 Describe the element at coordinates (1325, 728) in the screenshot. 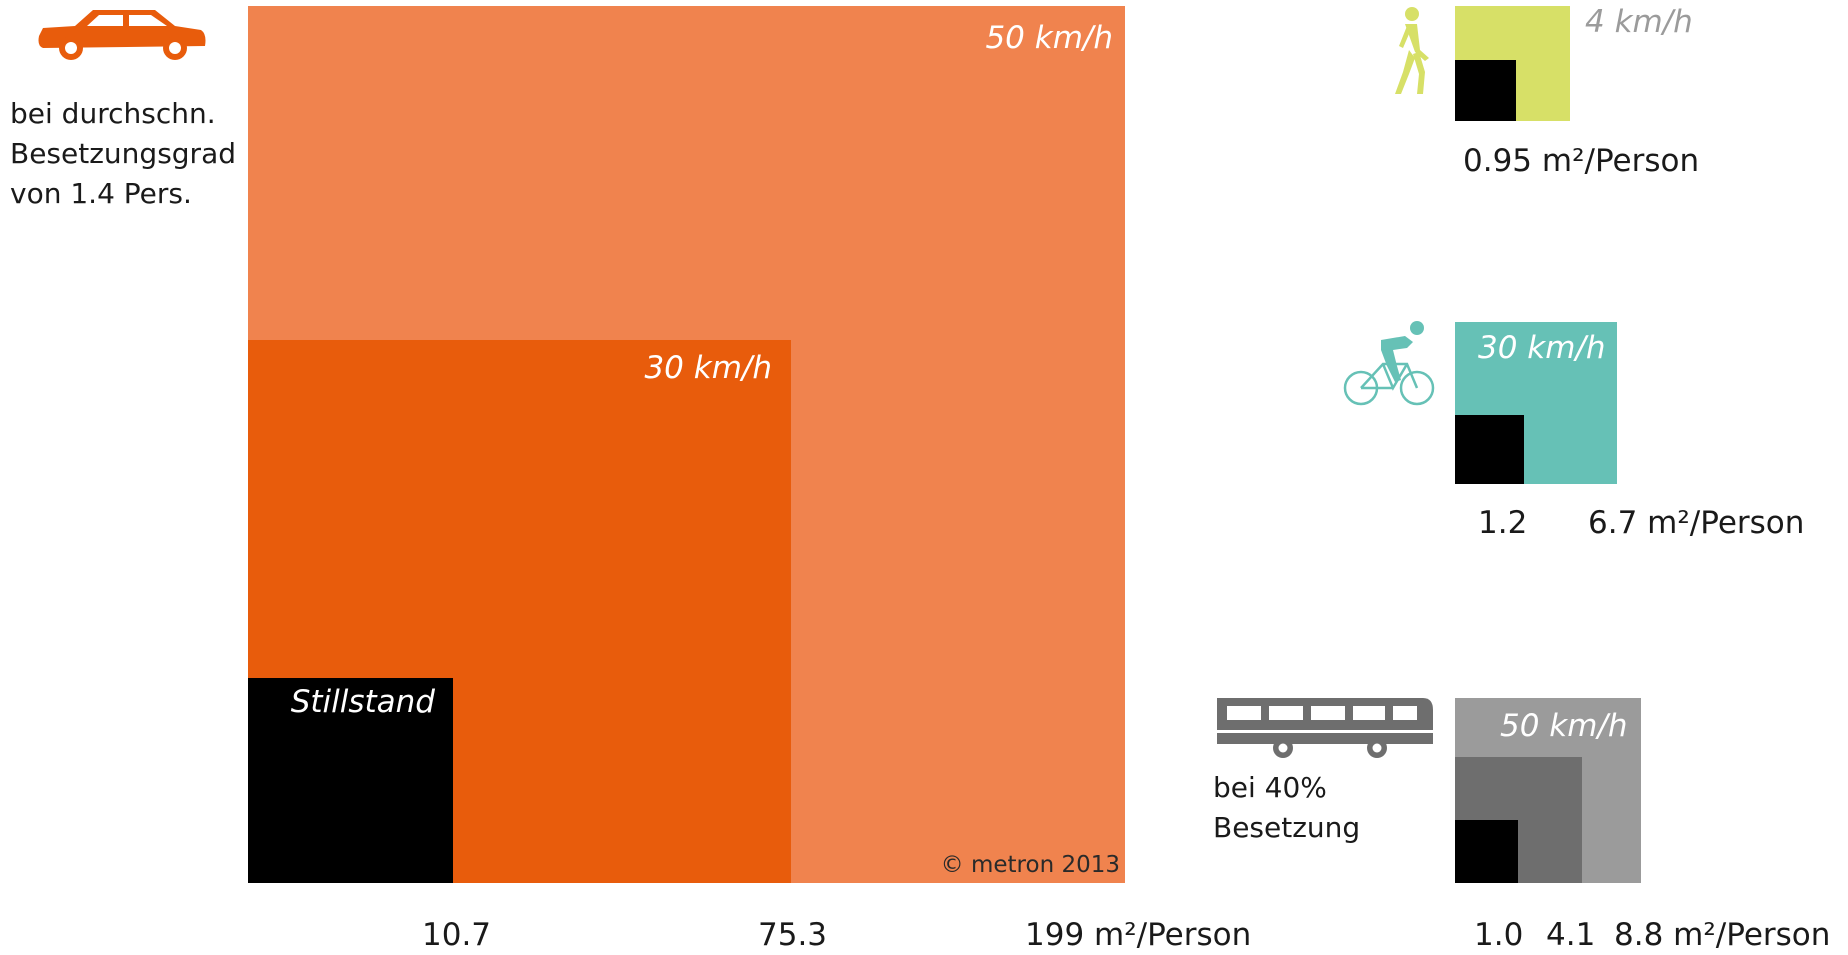

I see `bus-icon` at that location.